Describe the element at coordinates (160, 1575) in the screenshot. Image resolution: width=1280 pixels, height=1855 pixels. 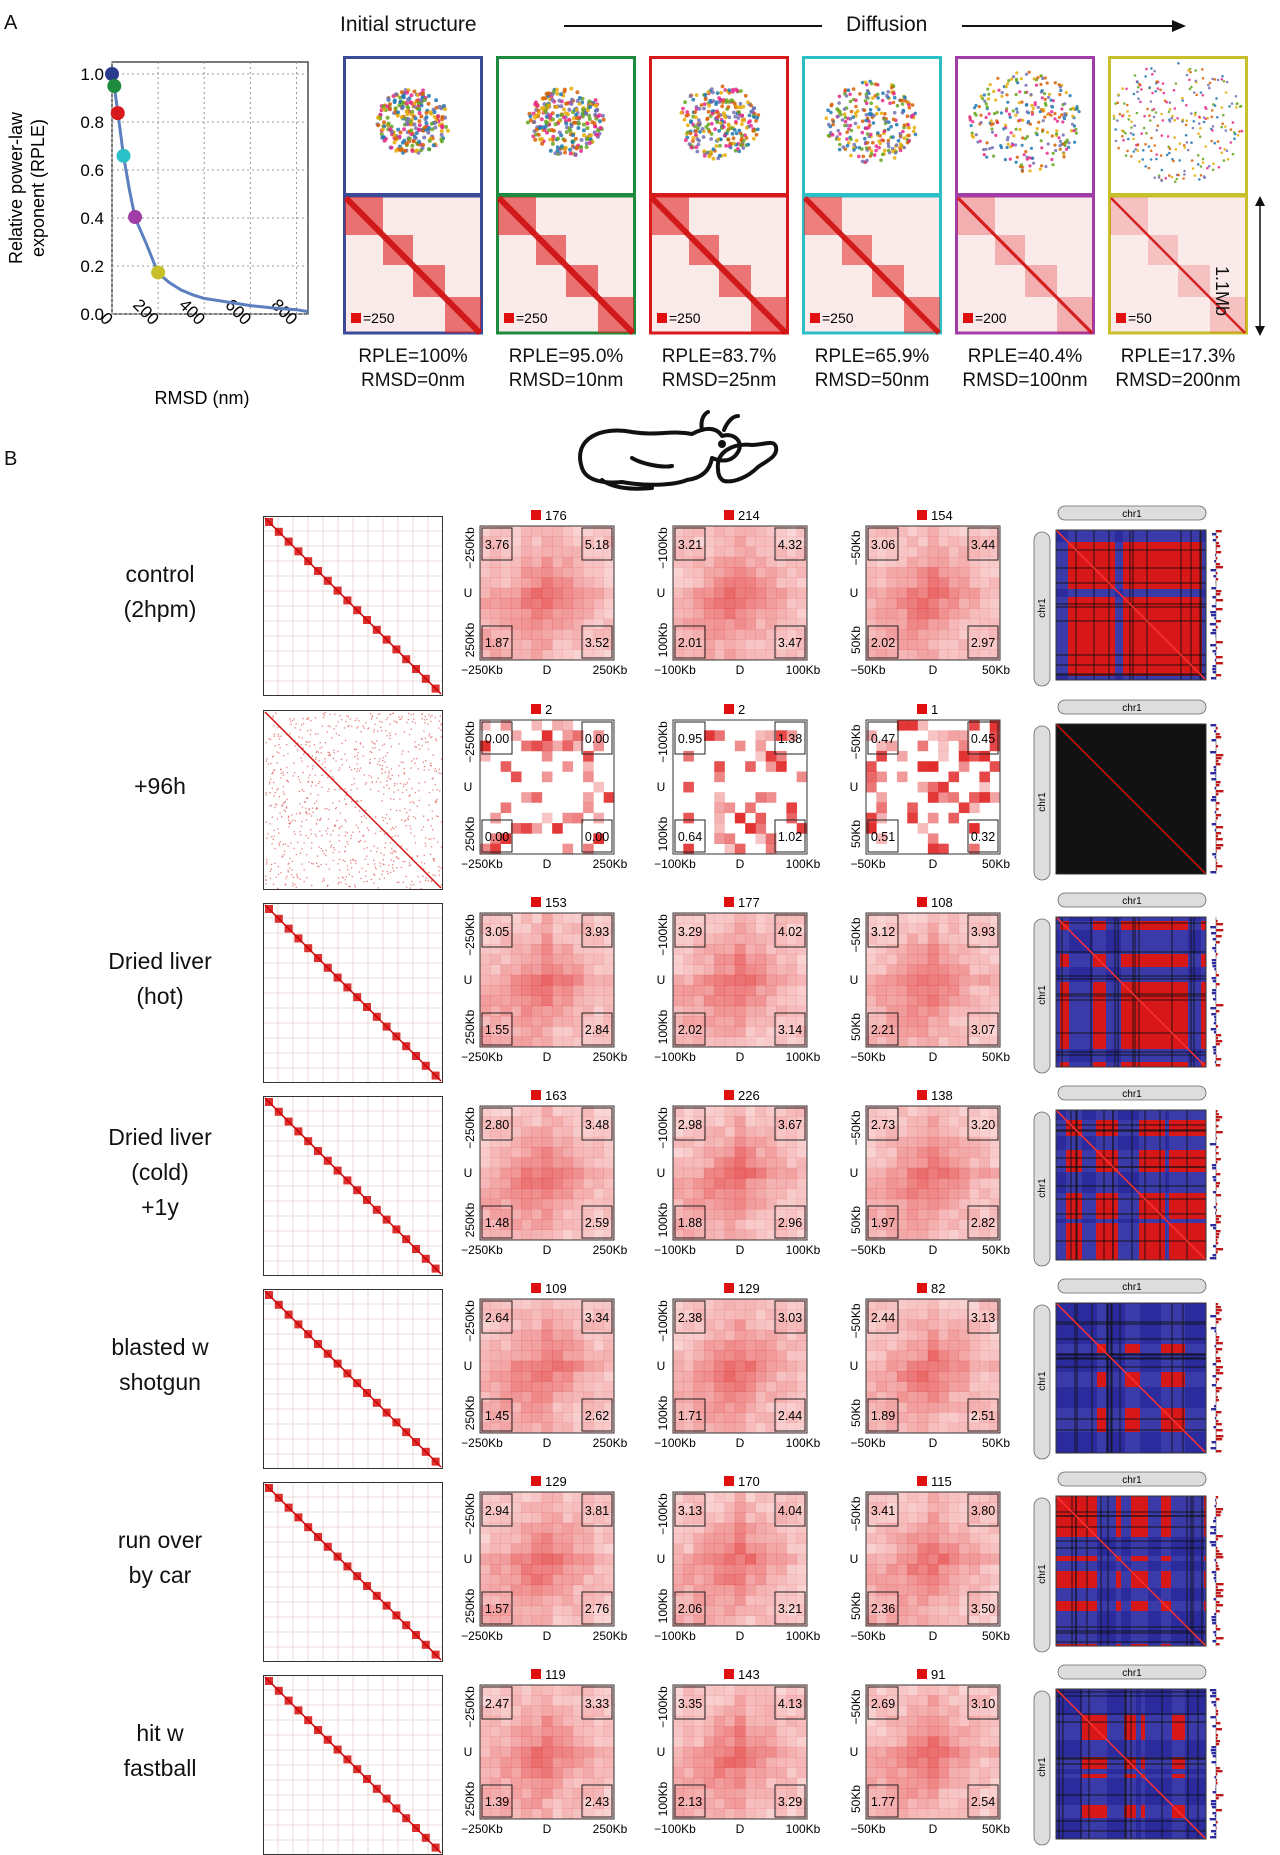
I see `condition-label-line: by car` at that location.